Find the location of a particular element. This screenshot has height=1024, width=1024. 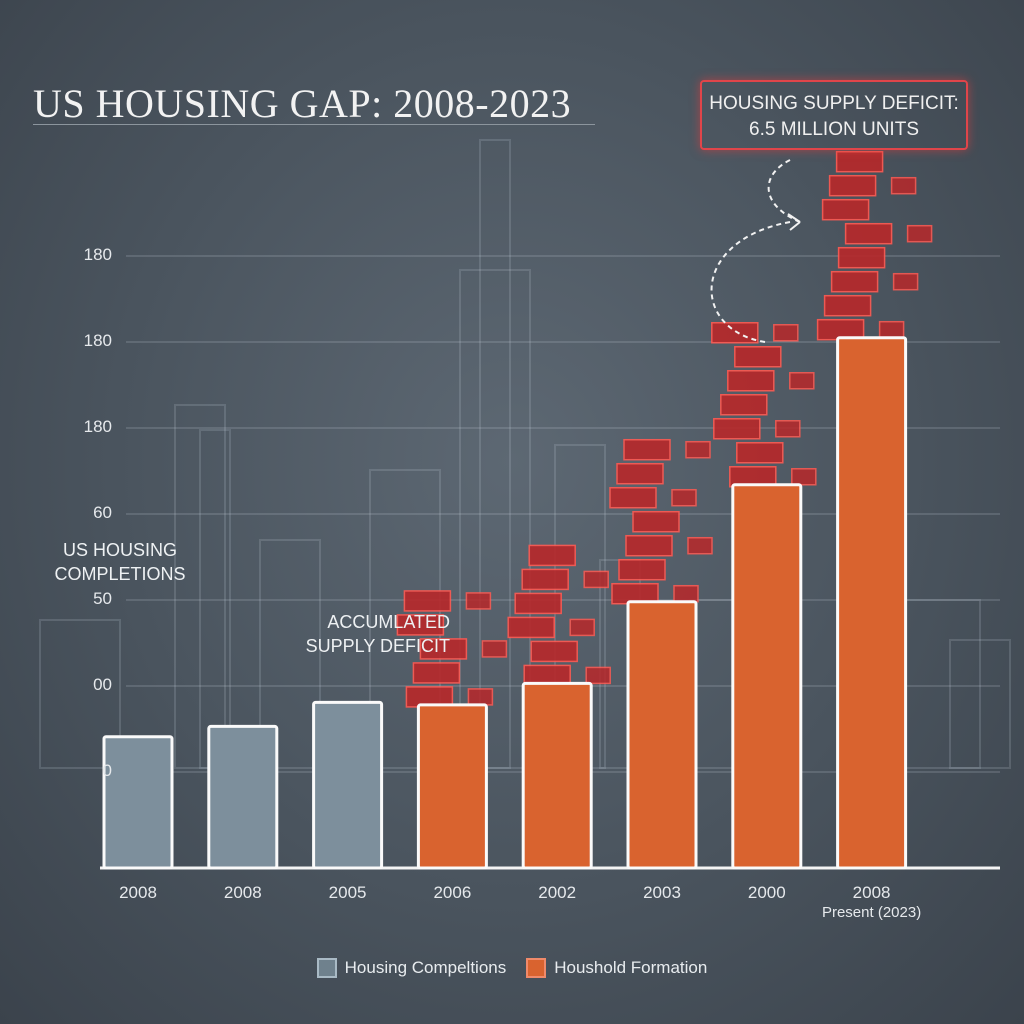

x-tick-label: 2008 Present (2023) is located at coordinates (872, 903).